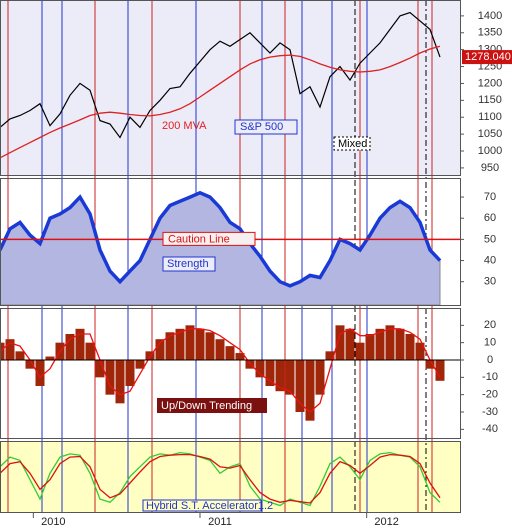 This screenshot has width=512, height=531. I want to click on y-tick-label: 70, so click(490, 197).